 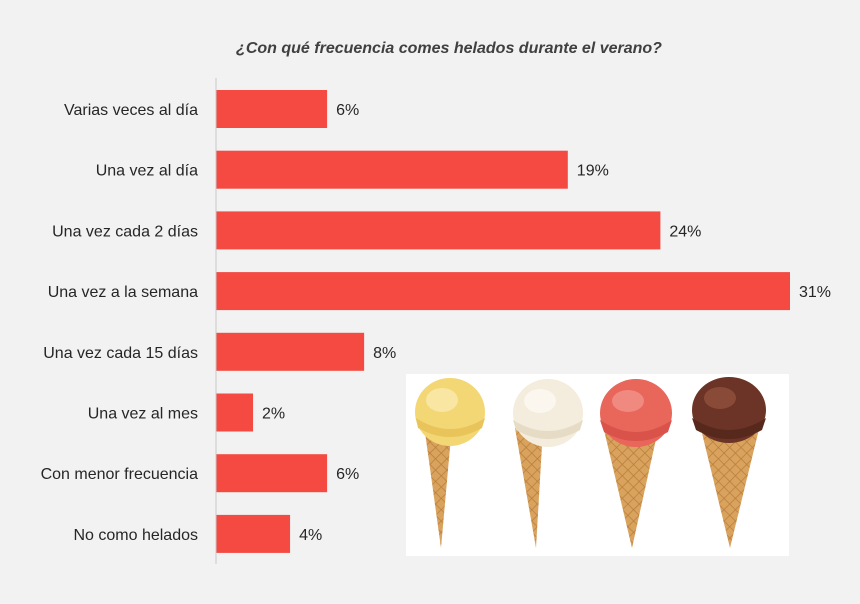 I want to click on bar-group: No como helados 4%, so click(x=197, y=533).